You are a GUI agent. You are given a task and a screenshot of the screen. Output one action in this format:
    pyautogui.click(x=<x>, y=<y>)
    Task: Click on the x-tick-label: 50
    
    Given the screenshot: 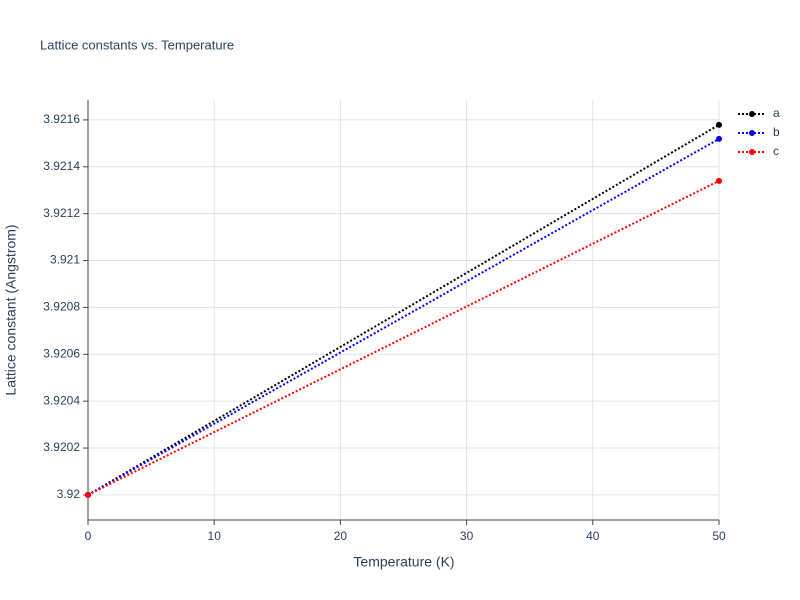 What is the action you would take?
    pyautogui.click(x=719, y=536)
    